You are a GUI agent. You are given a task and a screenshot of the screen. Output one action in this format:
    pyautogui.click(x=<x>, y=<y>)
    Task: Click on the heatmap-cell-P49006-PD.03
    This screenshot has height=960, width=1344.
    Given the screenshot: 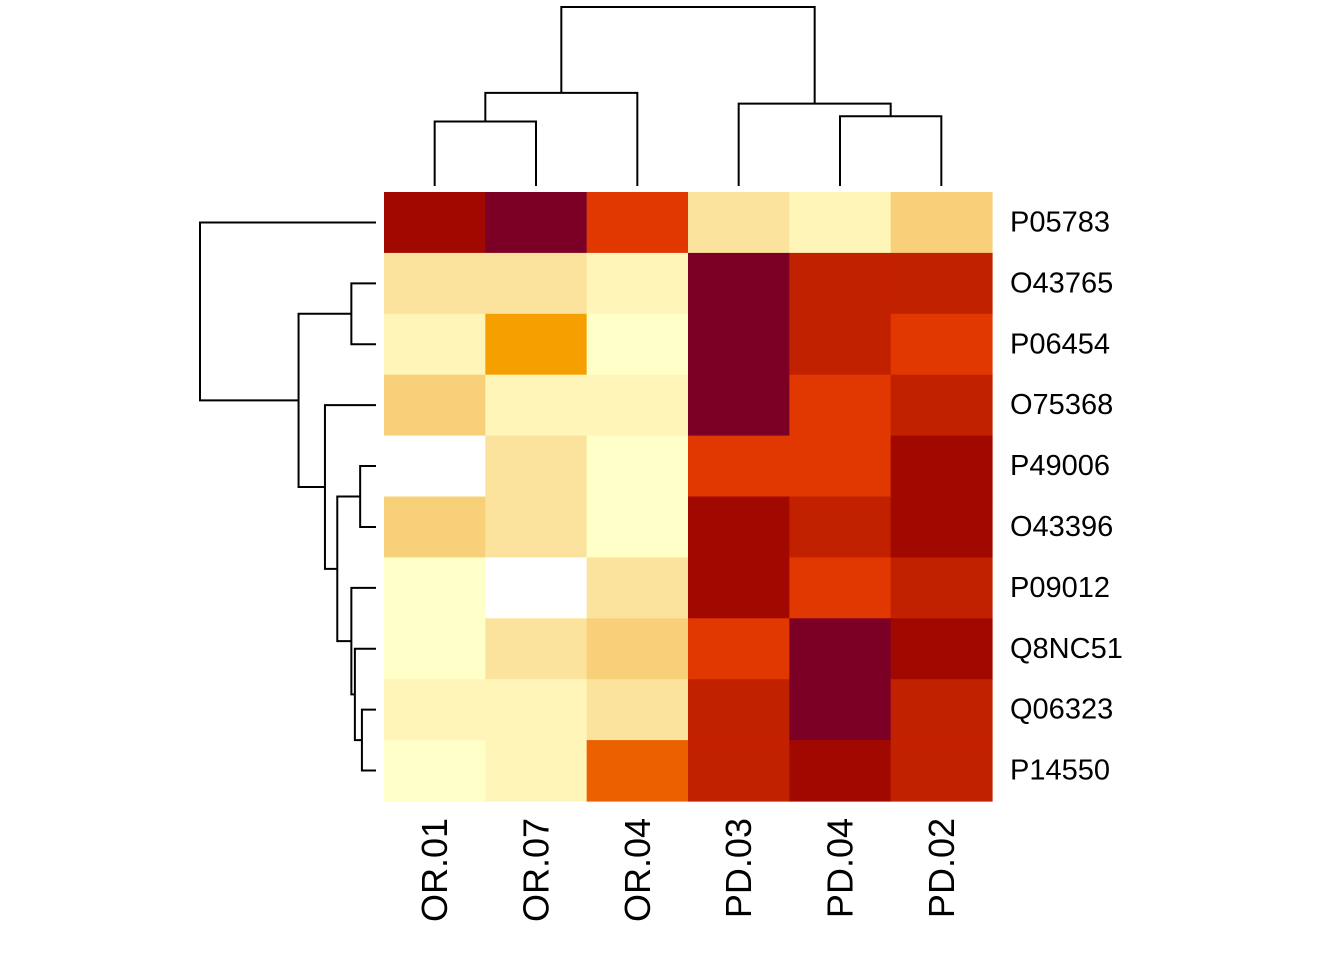 What is the action you would take?
    pyautogui.click(x=739, y=466)
    